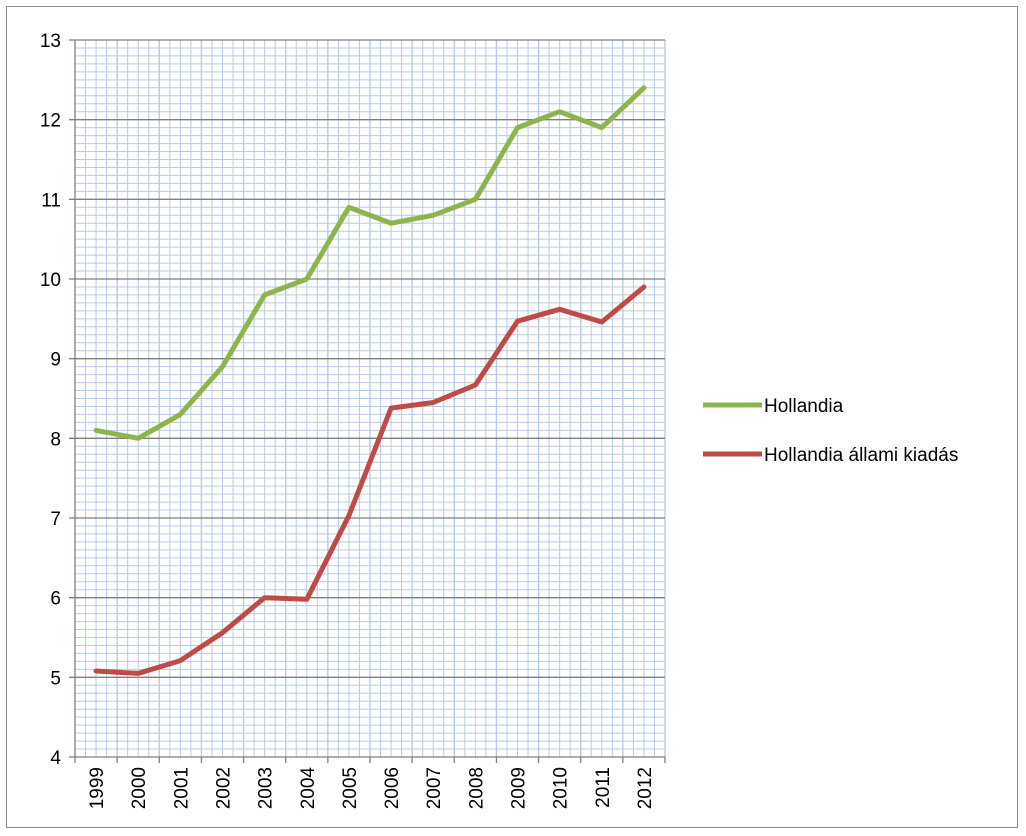 This screenshot has height=836, width=1026. Describe the element at coordinates (55, 519) in the screenshot. I see `y-tick-label: 7` at that location.